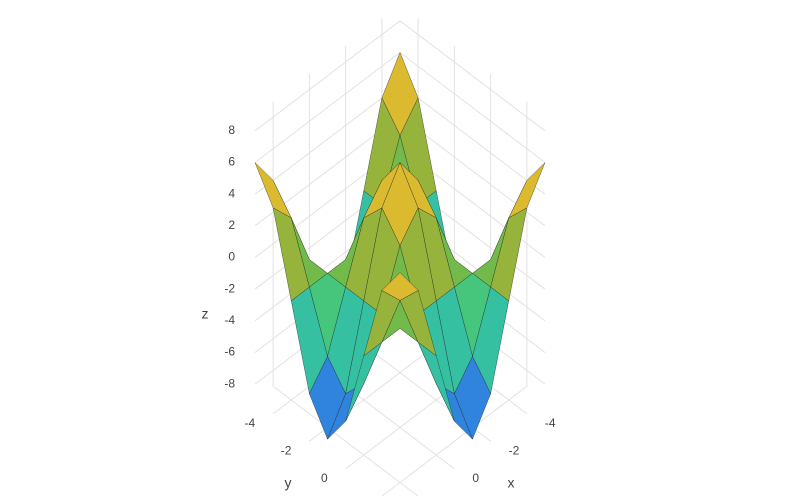  Describe the element at coordinates (231, 257) in the screenshot. I see `z-tick-label: 0` at that location.